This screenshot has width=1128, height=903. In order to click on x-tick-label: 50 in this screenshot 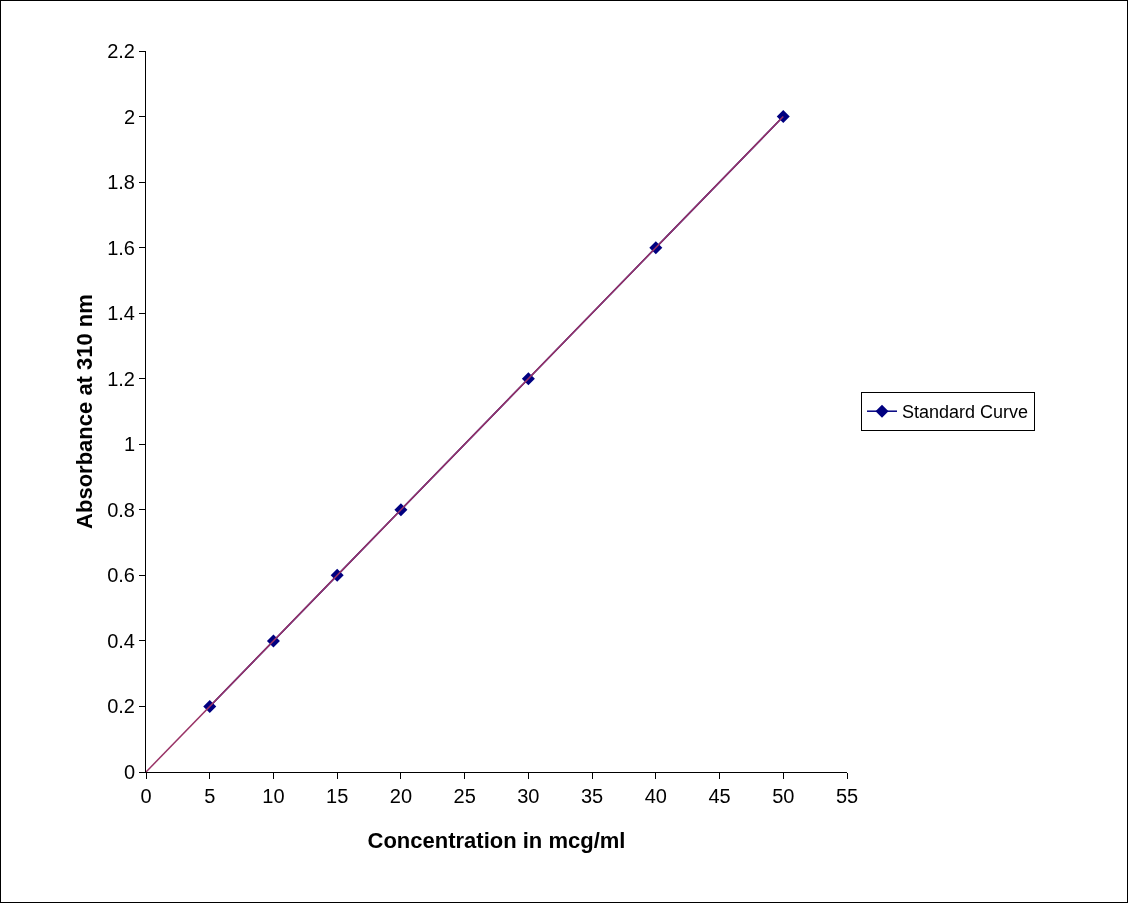, I will do `click(783, 796)`.